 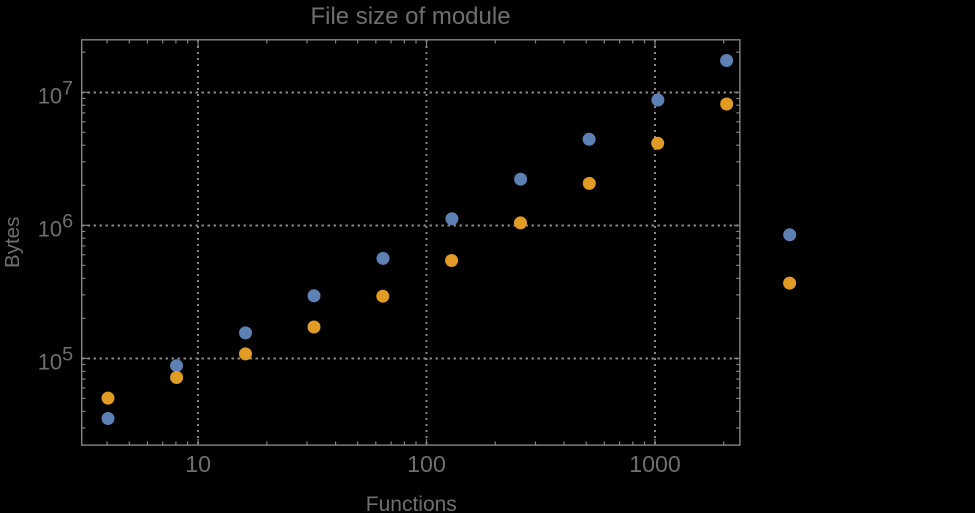 What do you see at coordinates (655, 464) in the screenshot?
I see `svg-text: 1000` at bounding box center [655, 464].